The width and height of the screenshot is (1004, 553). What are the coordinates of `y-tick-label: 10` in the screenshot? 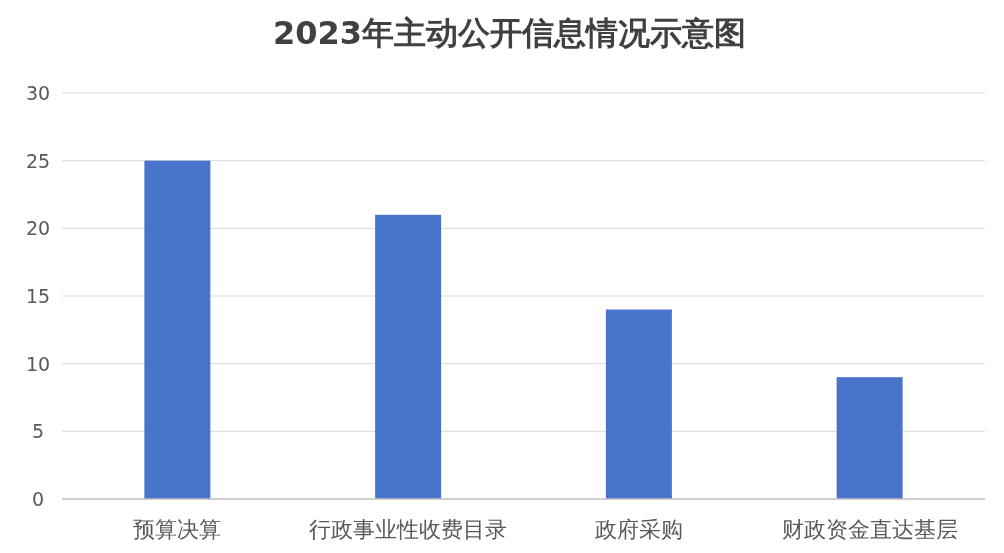 It's located at (38, 363).